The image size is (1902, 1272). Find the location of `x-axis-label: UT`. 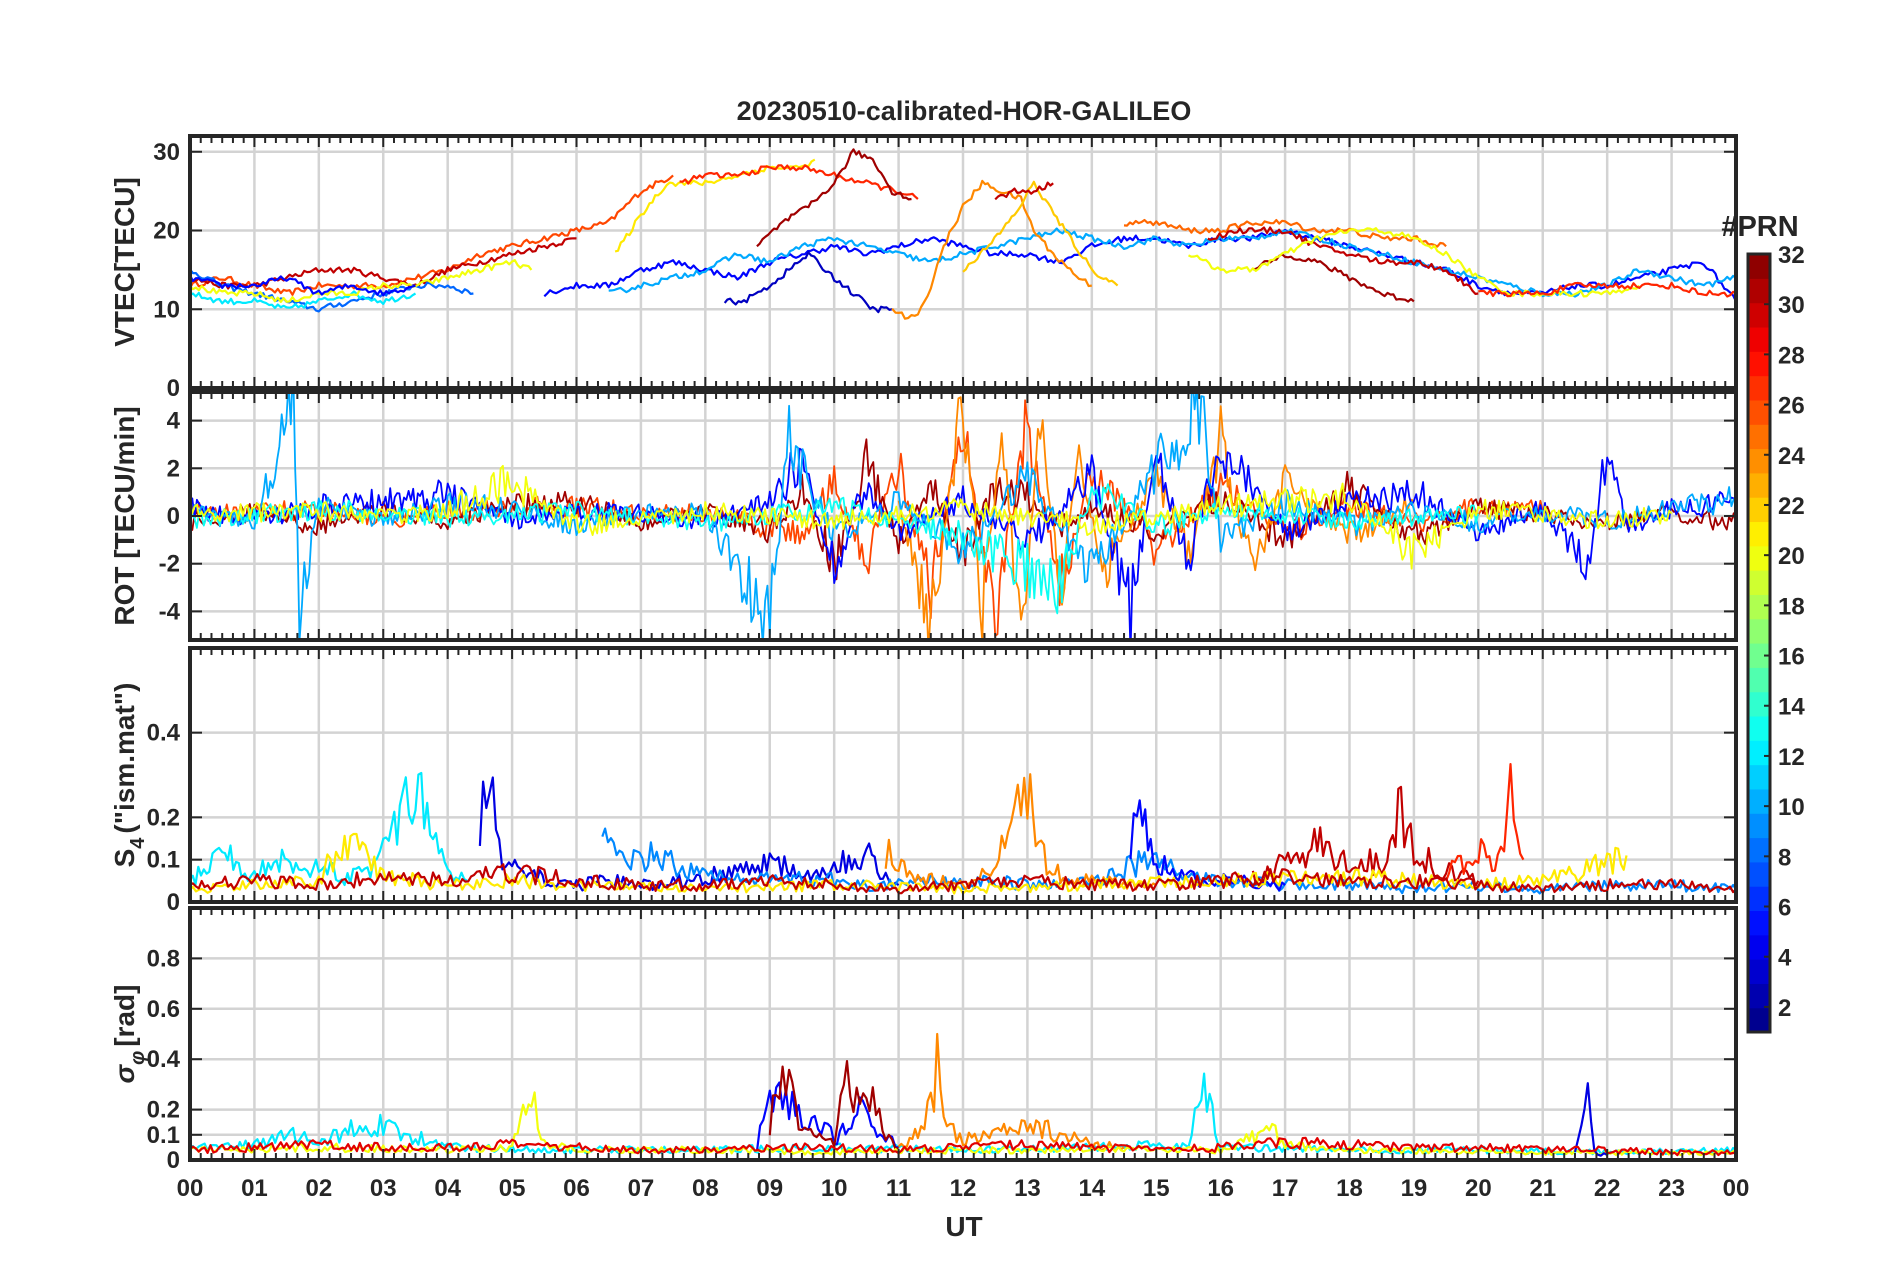

x-axis-label: UT is located at coordinates (963, 1226).